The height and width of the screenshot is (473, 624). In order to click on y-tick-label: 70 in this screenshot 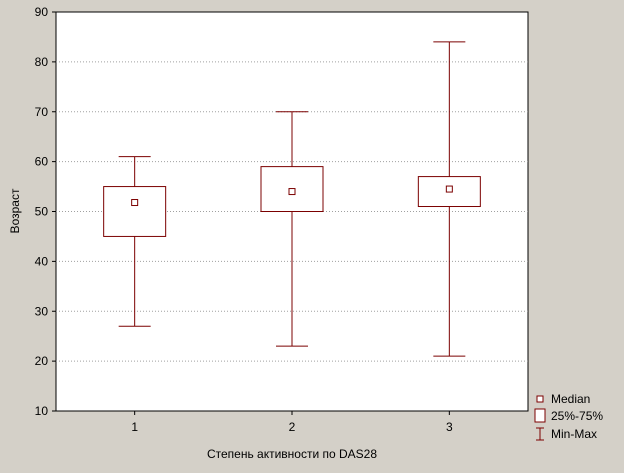, I will do `click(42, 112)`.